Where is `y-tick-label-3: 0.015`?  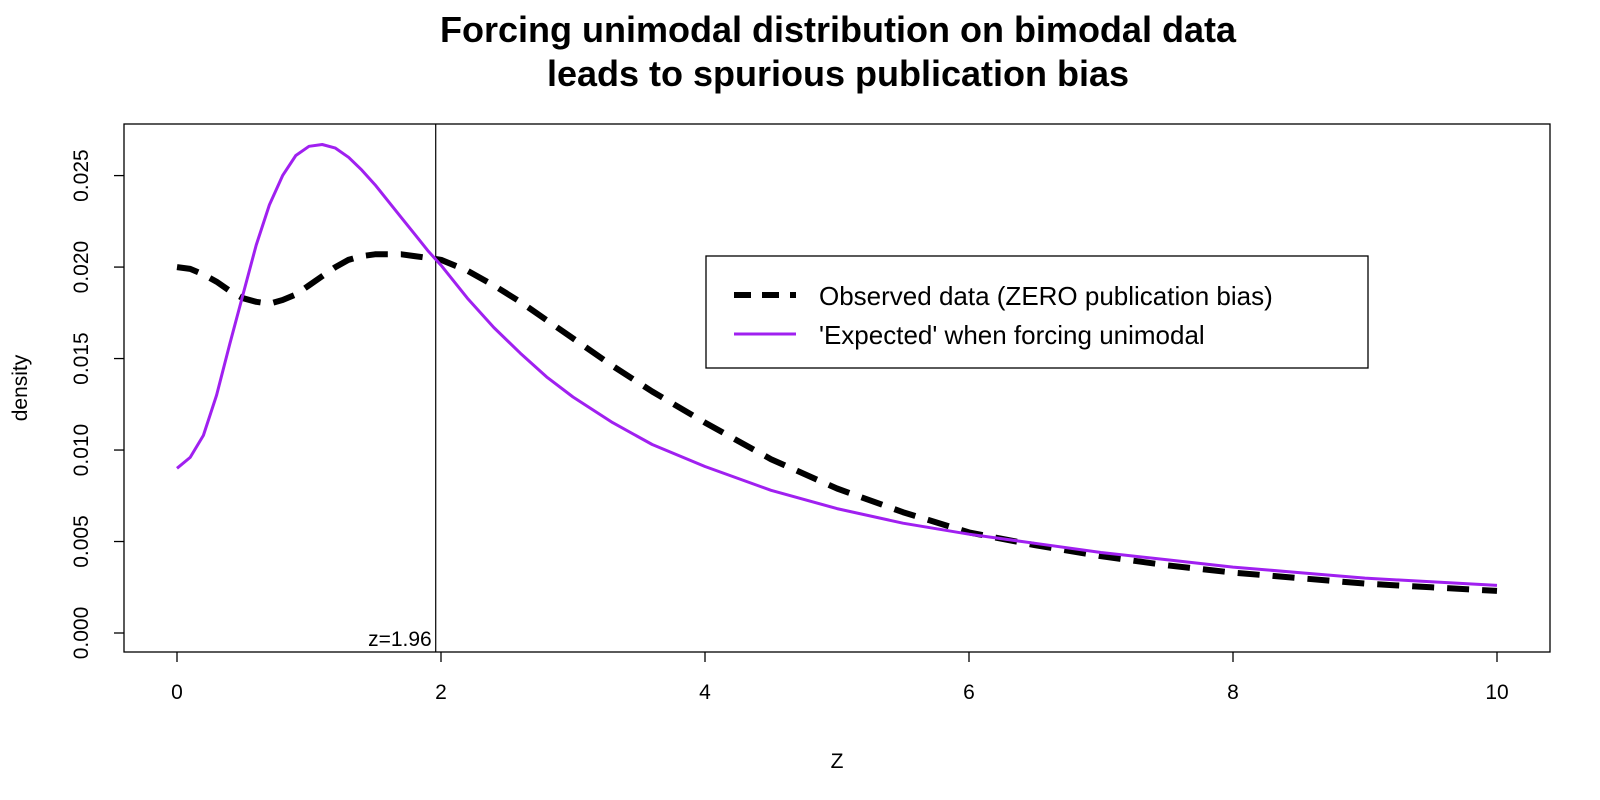
y-tick-label-3: 0.015 is located at coordinates (81, 358).